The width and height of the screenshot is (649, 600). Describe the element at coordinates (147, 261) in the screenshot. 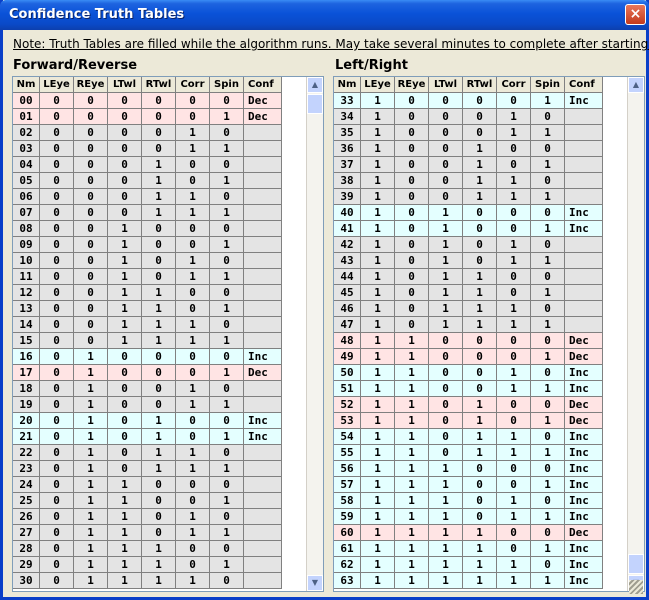

I see `table-row: 10 0 0 1 0 1 0` at that location.